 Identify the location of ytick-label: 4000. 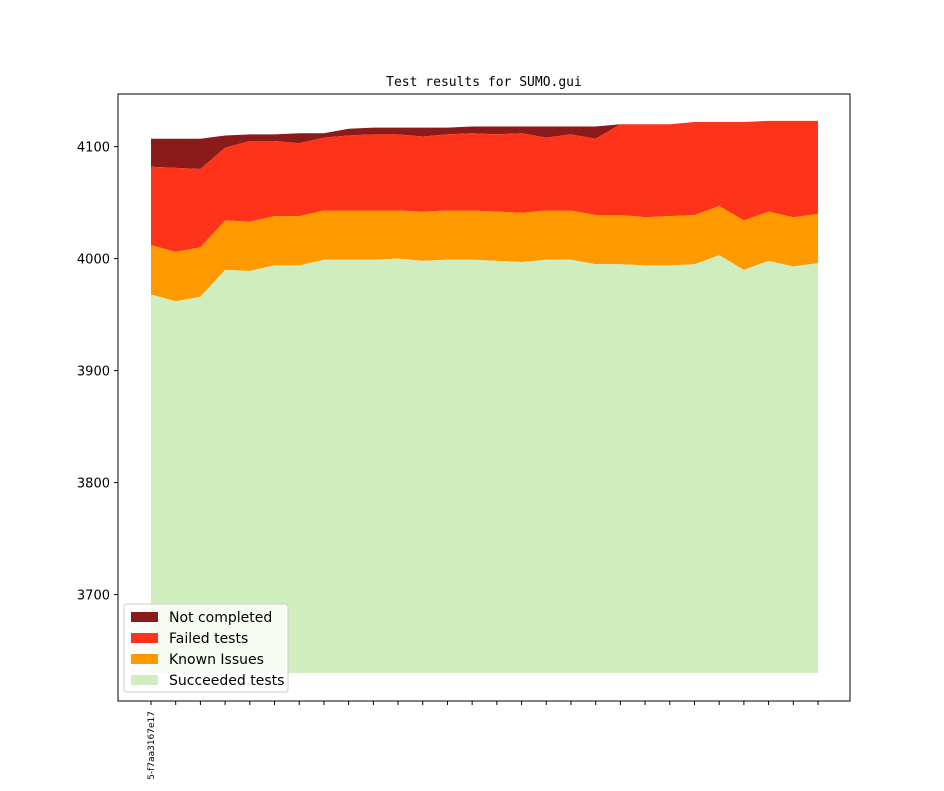
(93, 260).